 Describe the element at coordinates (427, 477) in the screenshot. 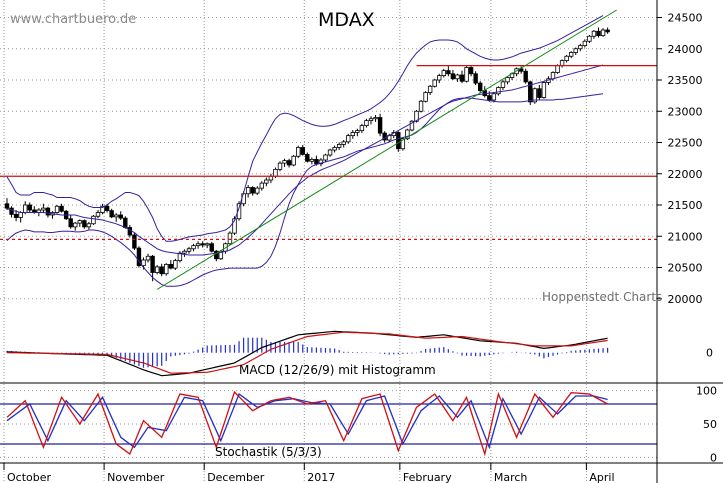

I see `x-tick-label: February` at that location.